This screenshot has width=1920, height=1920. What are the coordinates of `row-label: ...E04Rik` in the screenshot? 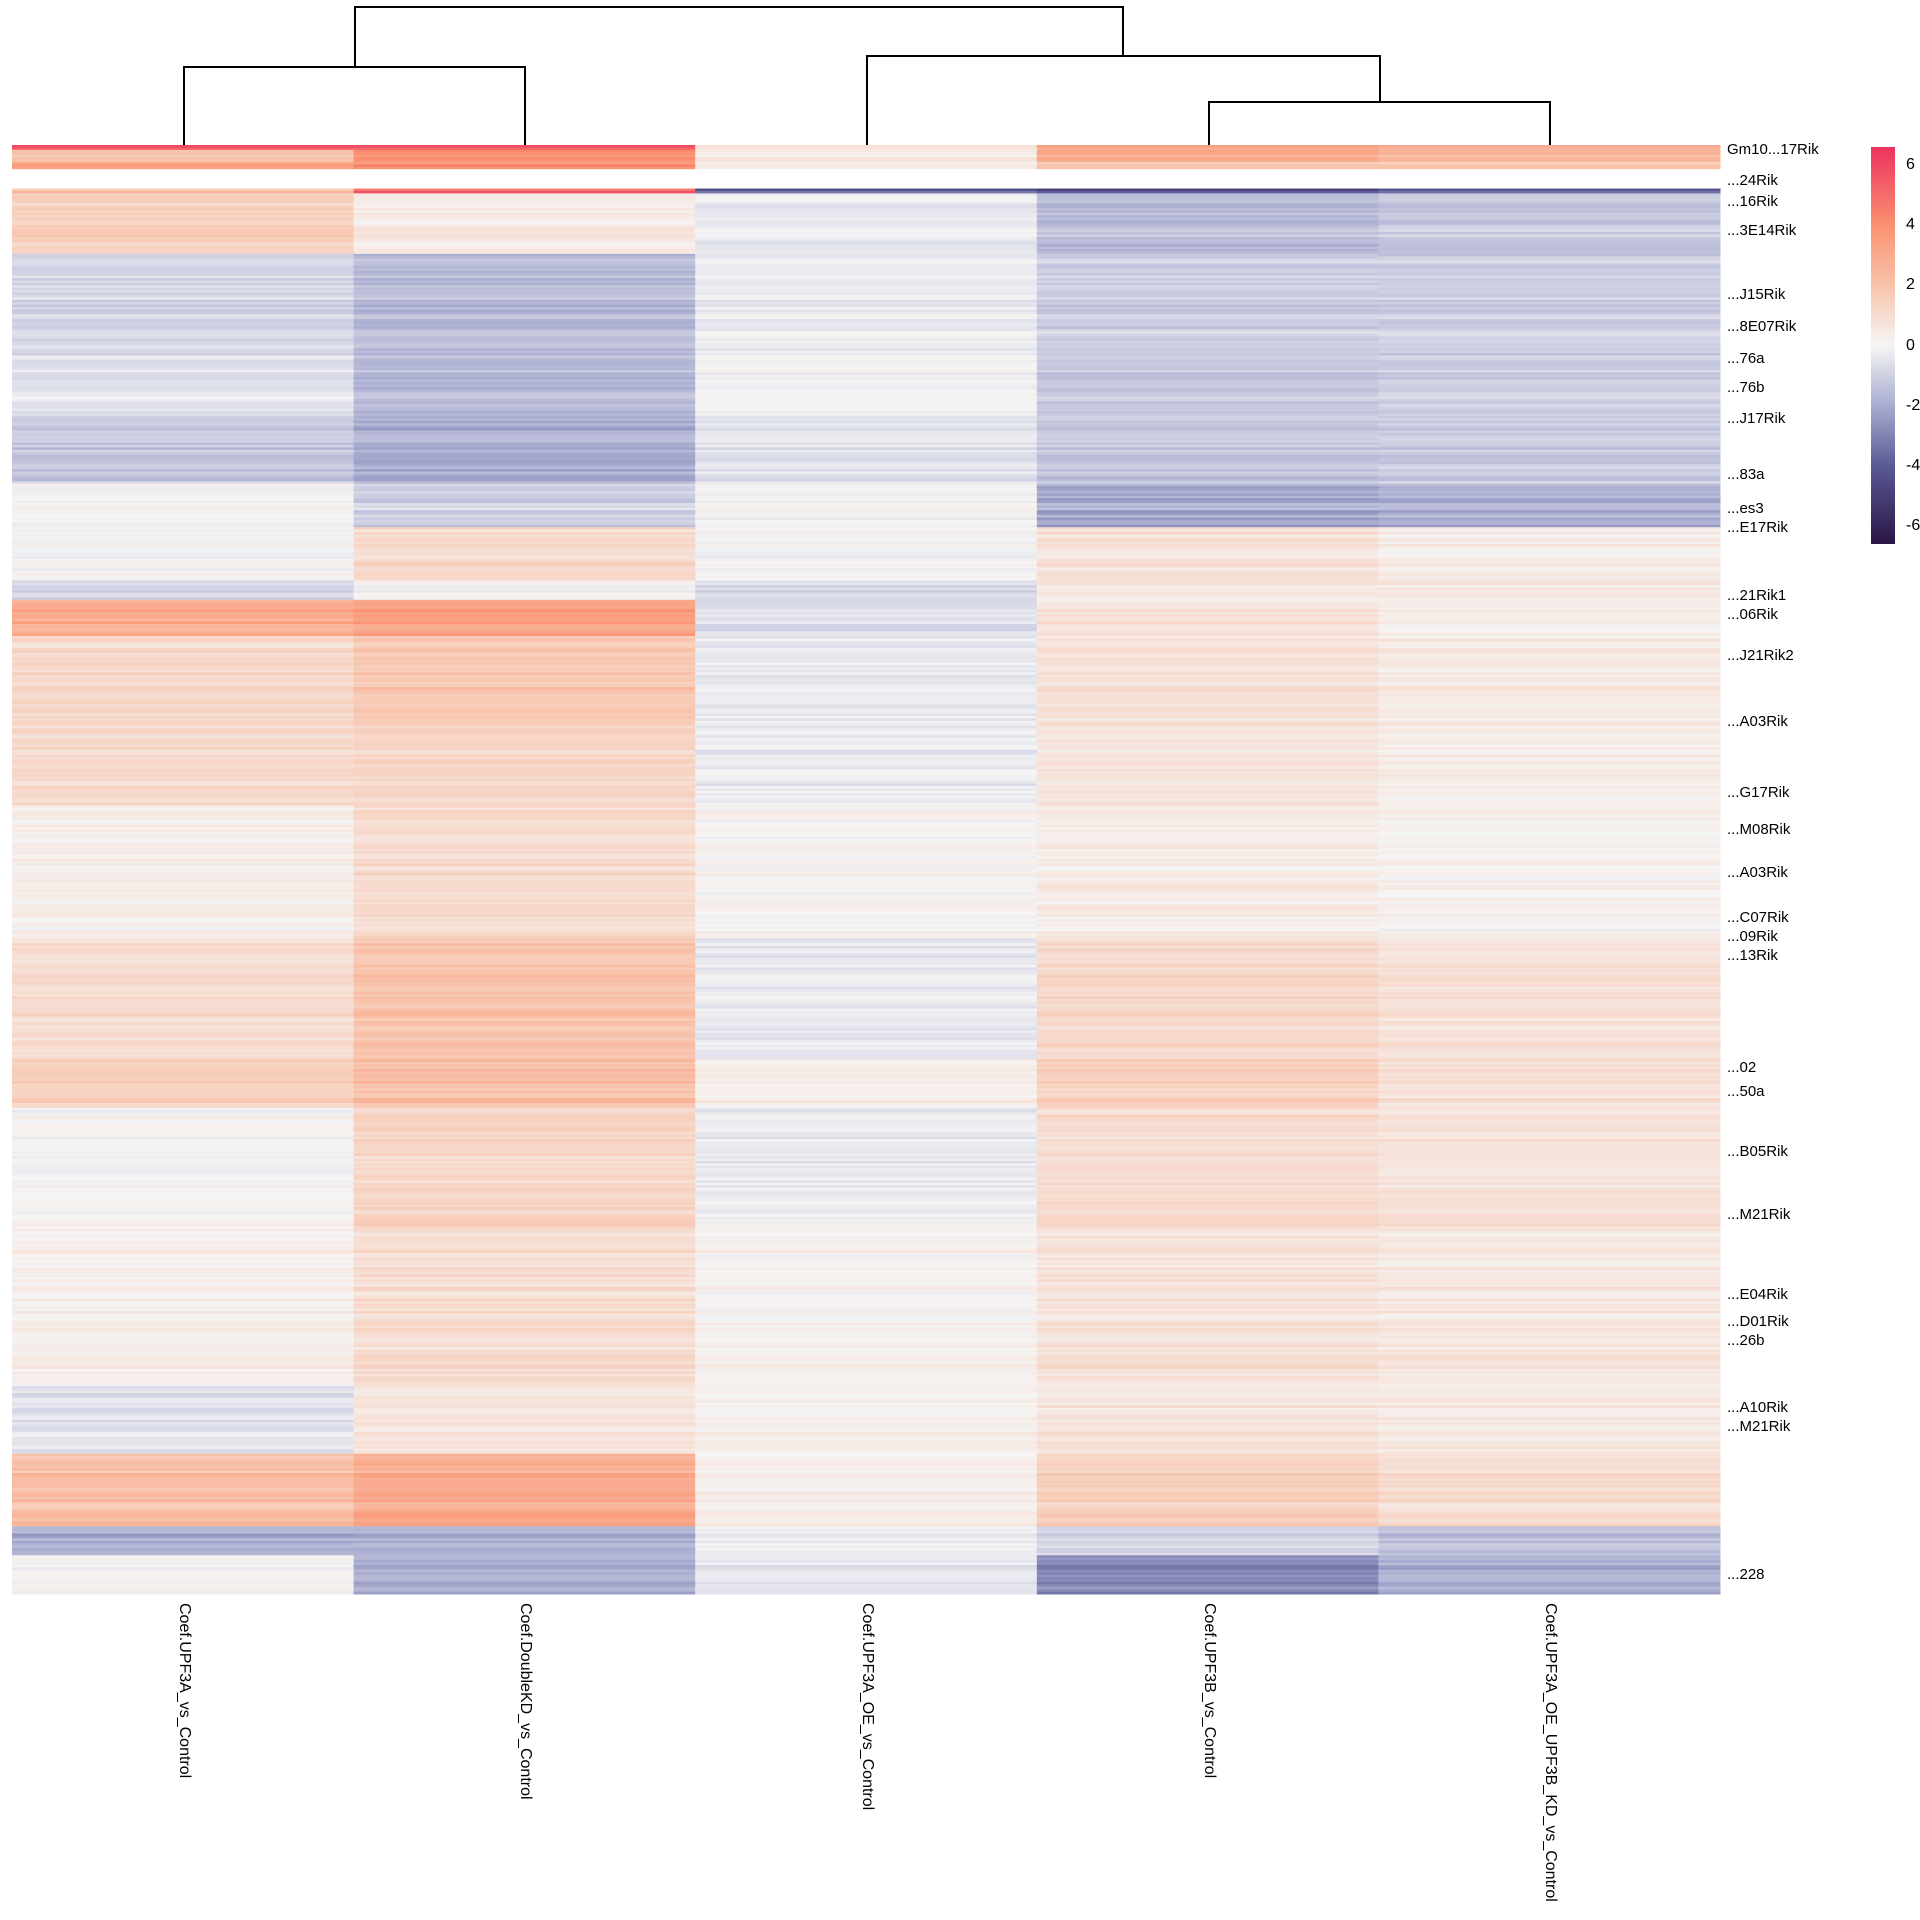 It's located at (1757, 1294).